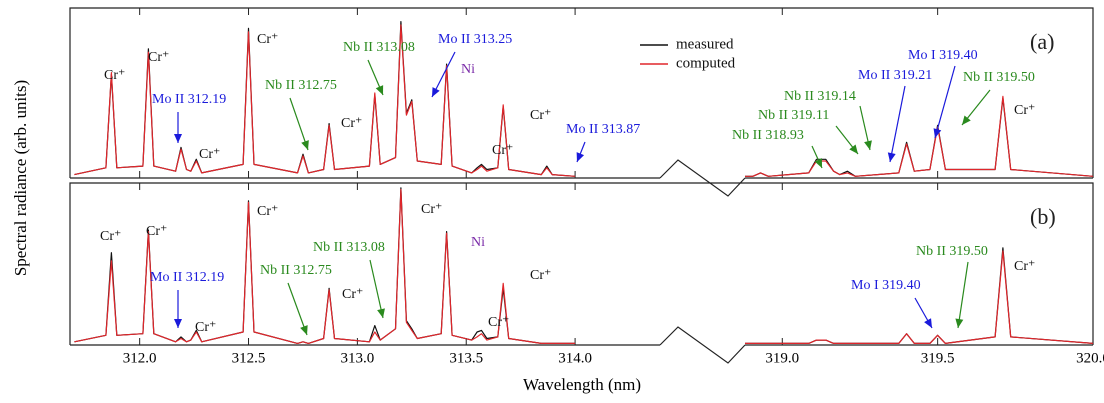 Image resolution: width=1104 pixels, height=403 pixels. I want to click on x-tick-label: 319.0, so click(782, 358).